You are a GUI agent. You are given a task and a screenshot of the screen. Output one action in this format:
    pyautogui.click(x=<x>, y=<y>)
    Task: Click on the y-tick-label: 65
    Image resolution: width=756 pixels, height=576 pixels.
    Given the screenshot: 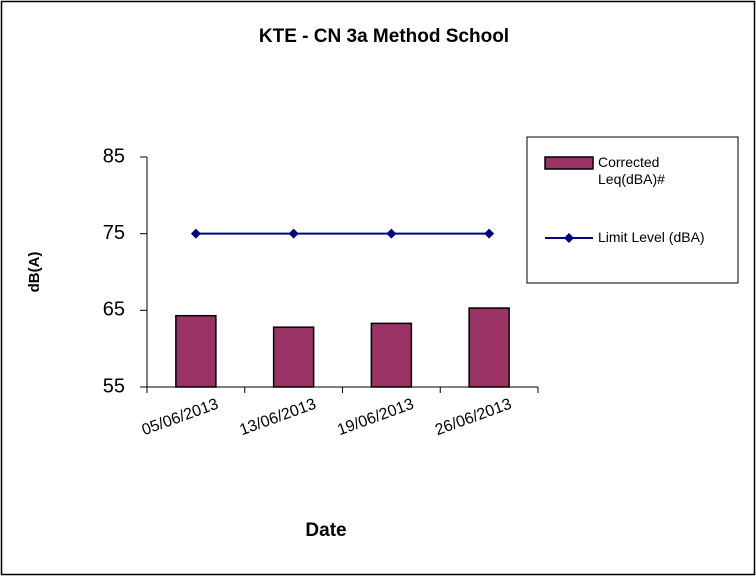 What is the action you would take?
    pyautogui.click(x=114, y=310)
    